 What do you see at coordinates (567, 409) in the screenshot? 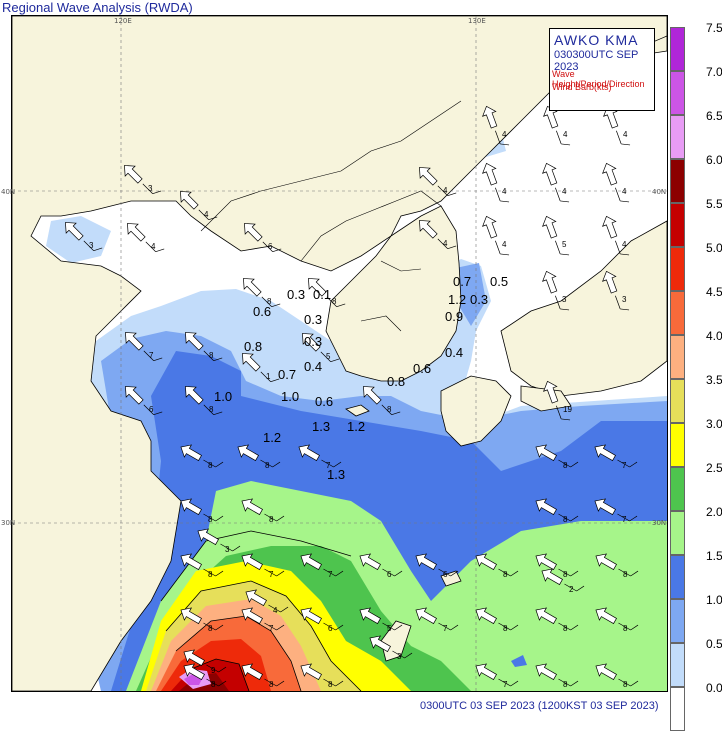
I see `wave-period-label: 19` at bounding box center [567, 409].